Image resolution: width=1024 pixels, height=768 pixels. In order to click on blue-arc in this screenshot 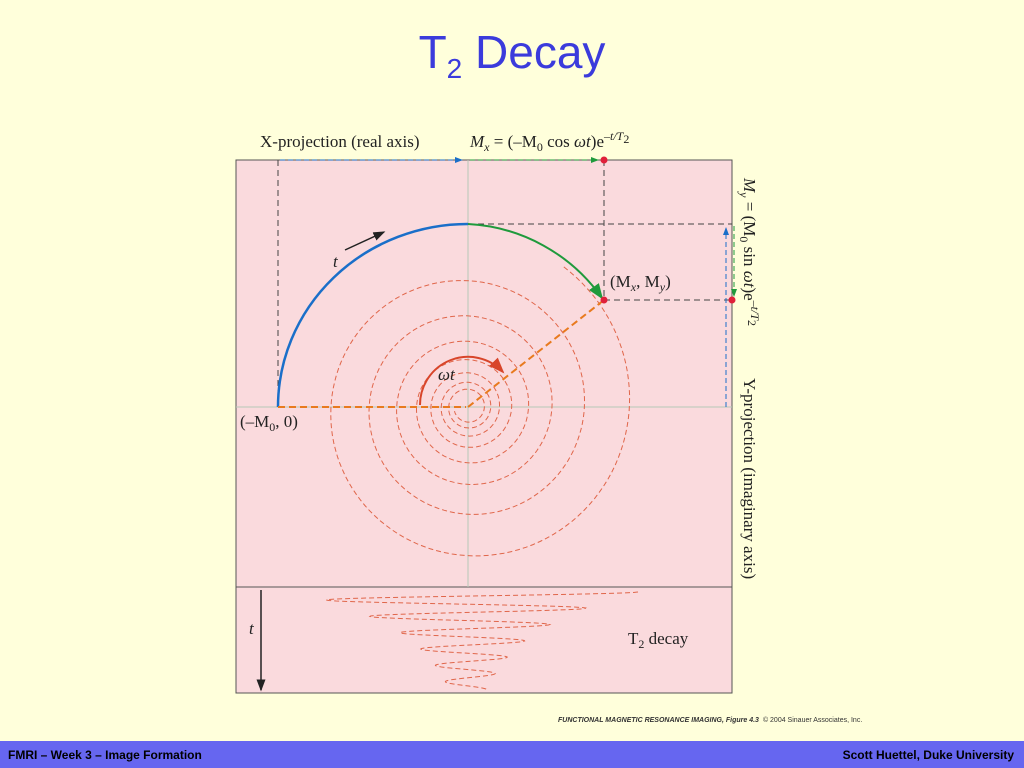, I will do `click(372, 315)`.